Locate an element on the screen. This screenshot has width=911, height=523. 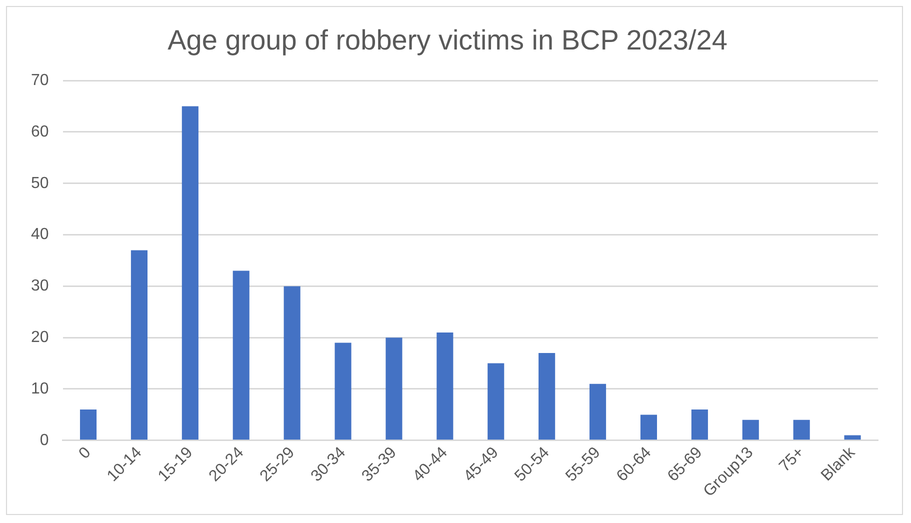
y-tick-label: 40 is located at coordinates (40, 235).